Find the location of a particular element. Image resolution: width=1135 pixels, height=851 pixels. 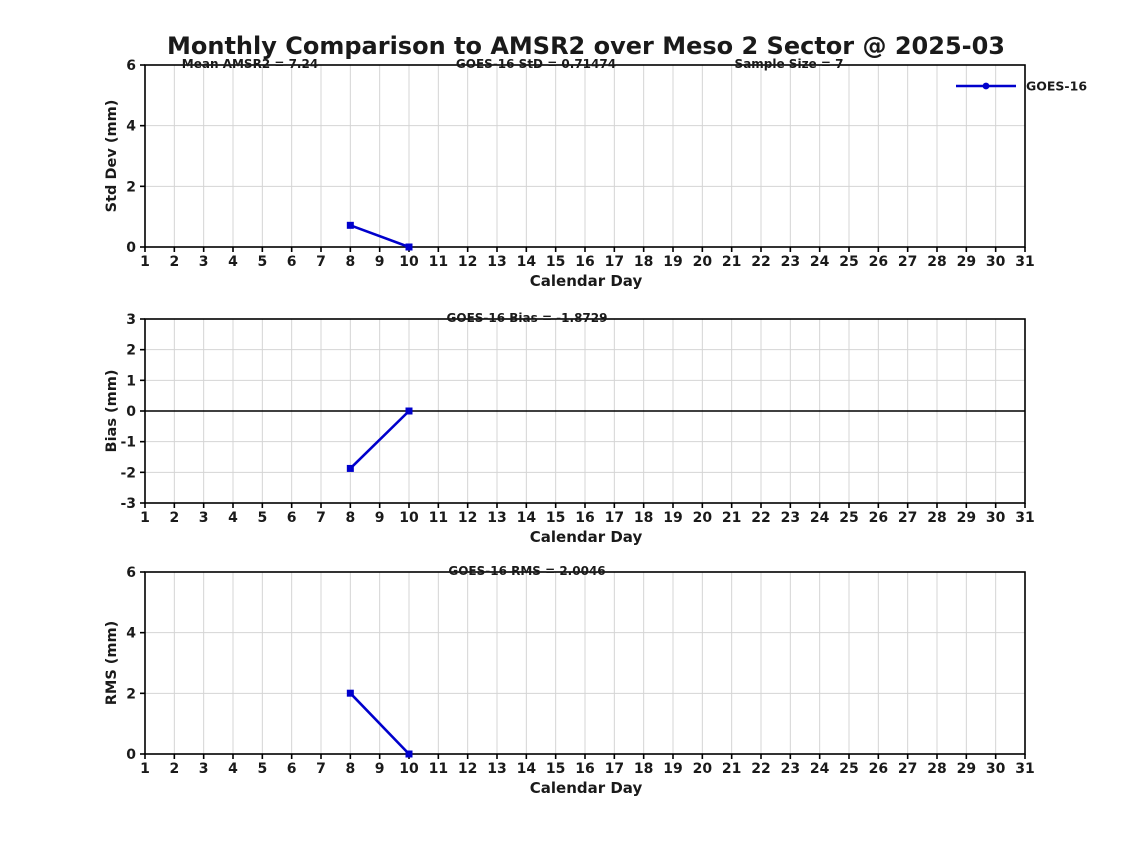

ylabel-std-dev: Std Dev (mm) is located at coordinates (112, 156).